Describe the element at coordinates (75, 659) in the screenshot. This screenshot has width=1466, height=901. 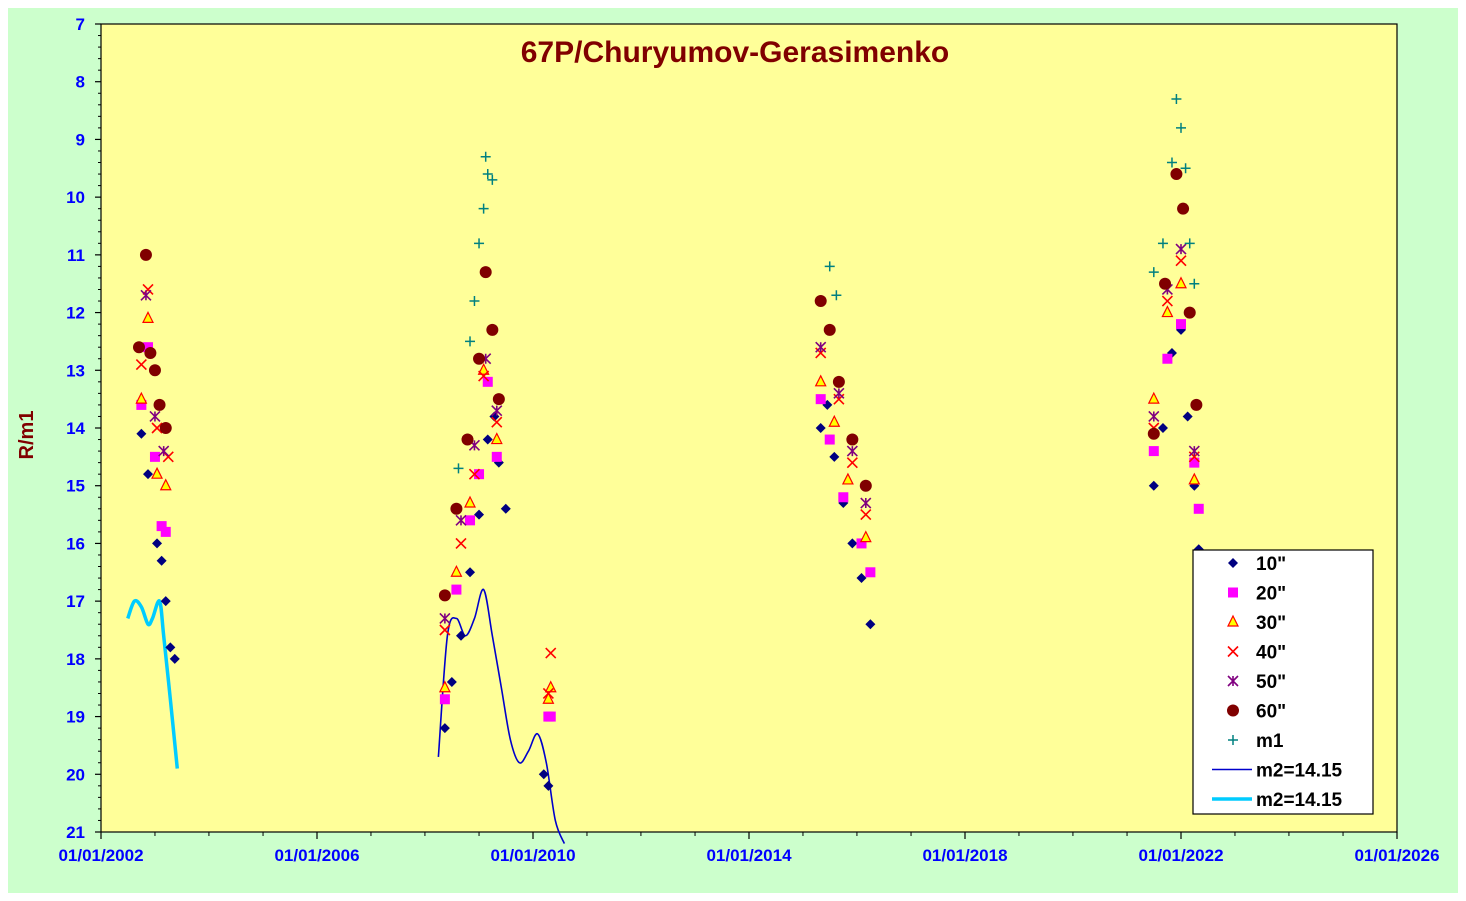
I see `y-tick-label-18: 18` at that location.